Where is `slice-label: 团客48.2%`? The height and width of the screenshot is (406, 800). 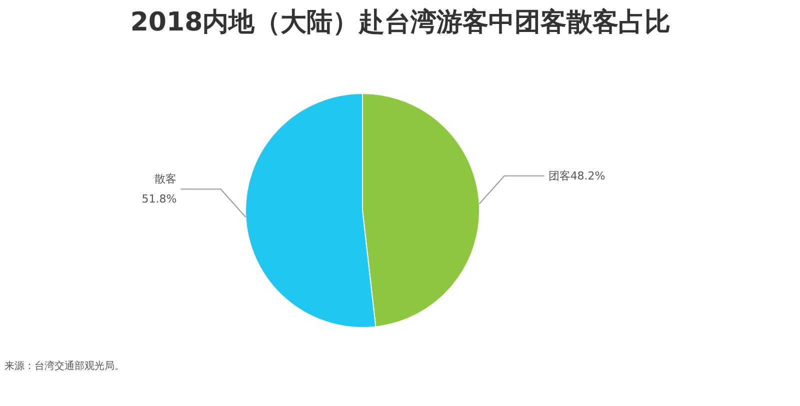 slice-label: 团客48.2% is located at coordinates (577, 175).